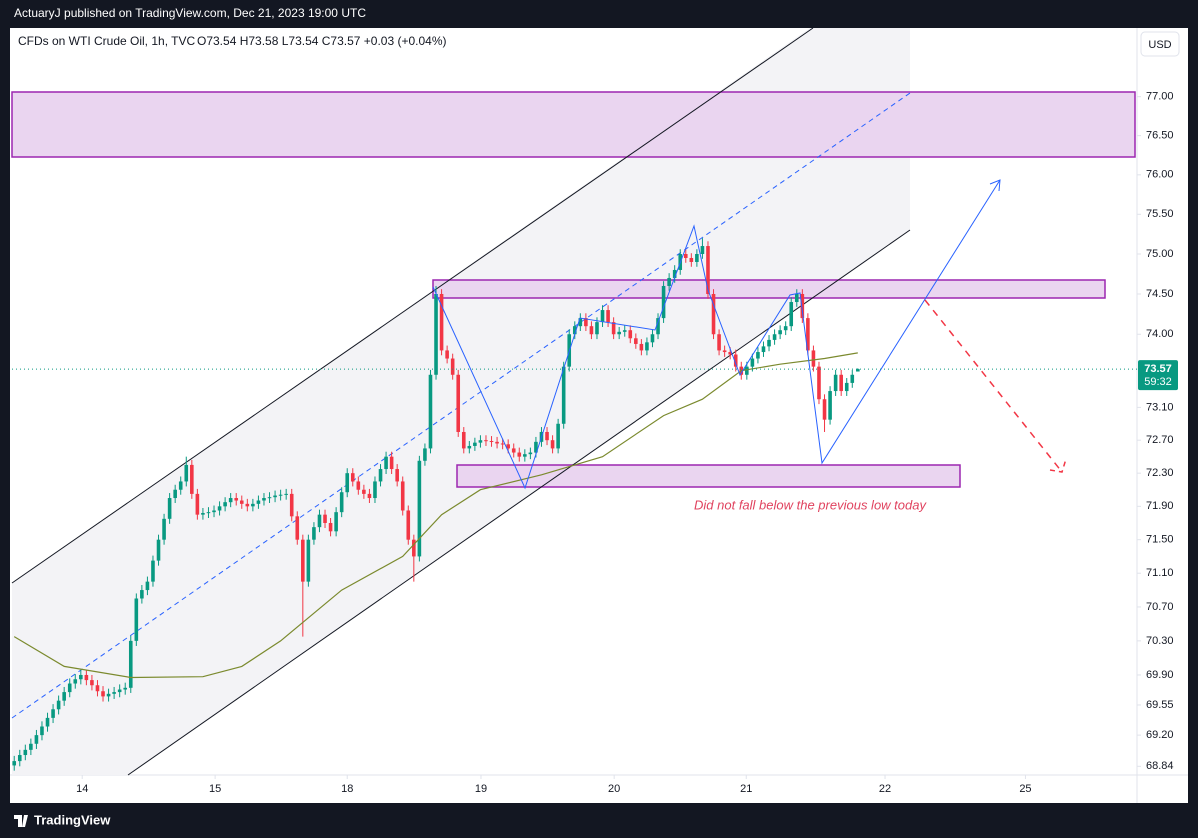 The width and height of the screenshot is (1198, 838). What do you see at coordinates (1160, 641) in the screenshot?
I see `y-tick-label: 70.30` at bounding box center [1160, 641].